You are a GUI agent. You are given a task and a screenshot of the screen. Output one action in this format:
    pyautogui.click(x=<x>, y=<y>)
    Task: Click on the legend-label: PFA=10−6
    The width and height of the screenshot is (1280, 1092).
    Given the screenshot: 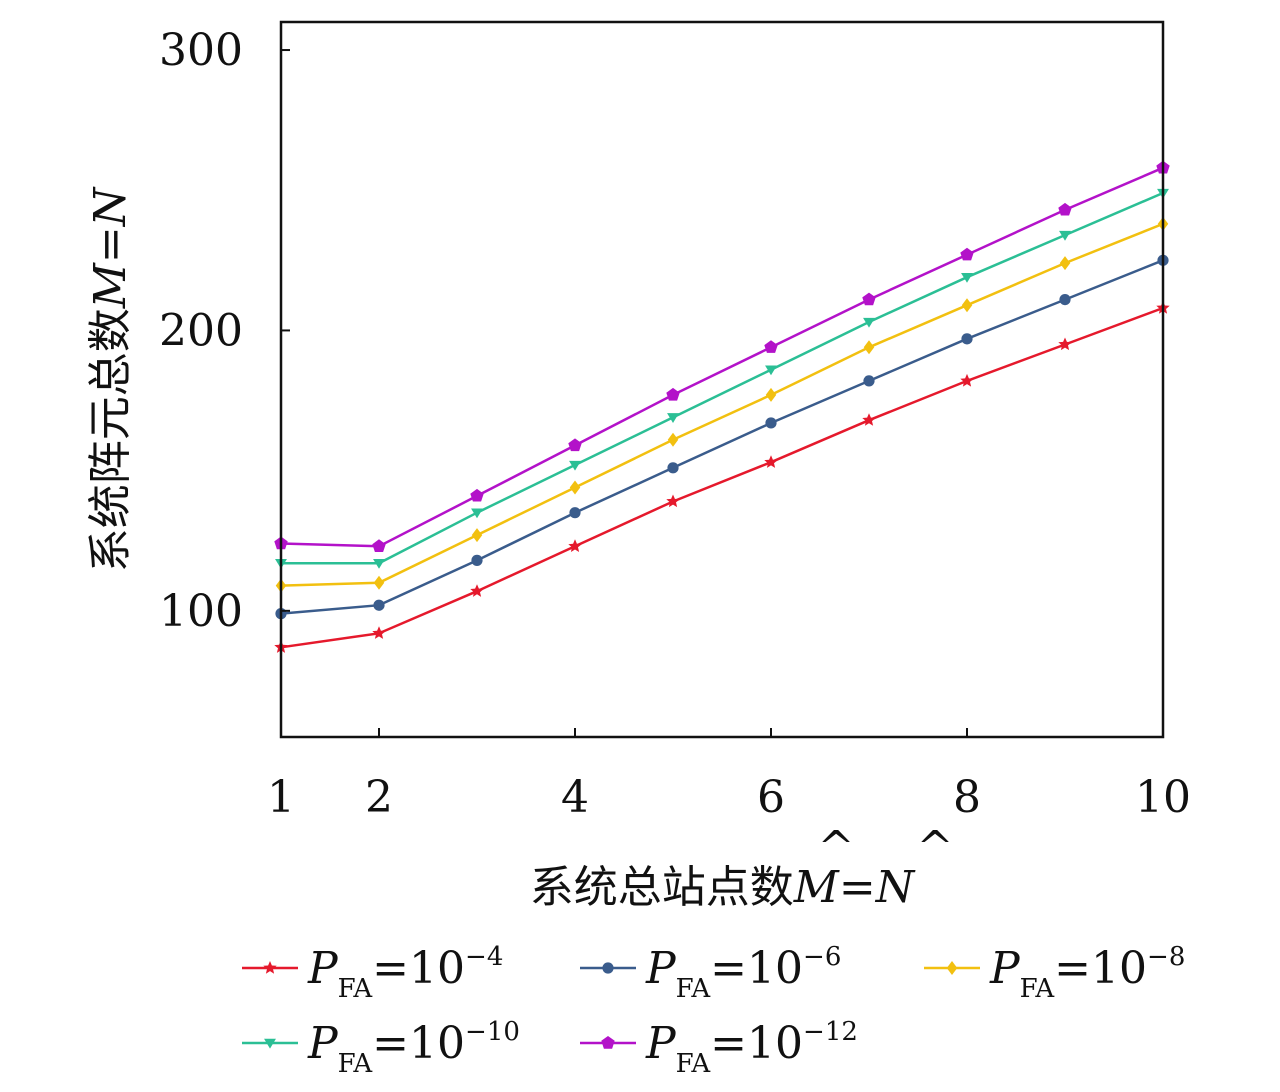 What is the action you would take?
    pyautogui.click(x=743, y=973)
    